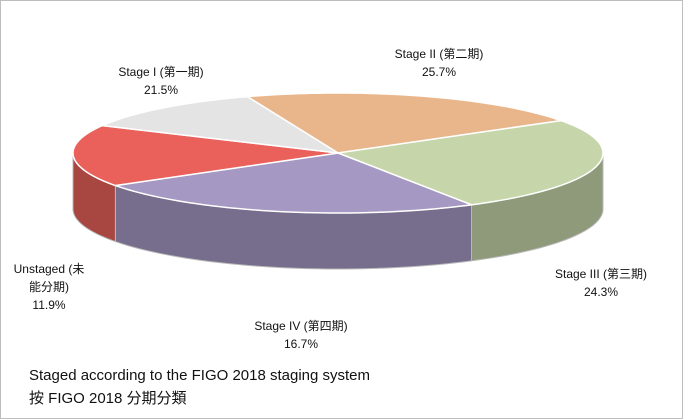 Image resolution: width=683 pixels, height=419 pixels. I want to click on category-label: Unstaged (未能分期), so click(49, 278).